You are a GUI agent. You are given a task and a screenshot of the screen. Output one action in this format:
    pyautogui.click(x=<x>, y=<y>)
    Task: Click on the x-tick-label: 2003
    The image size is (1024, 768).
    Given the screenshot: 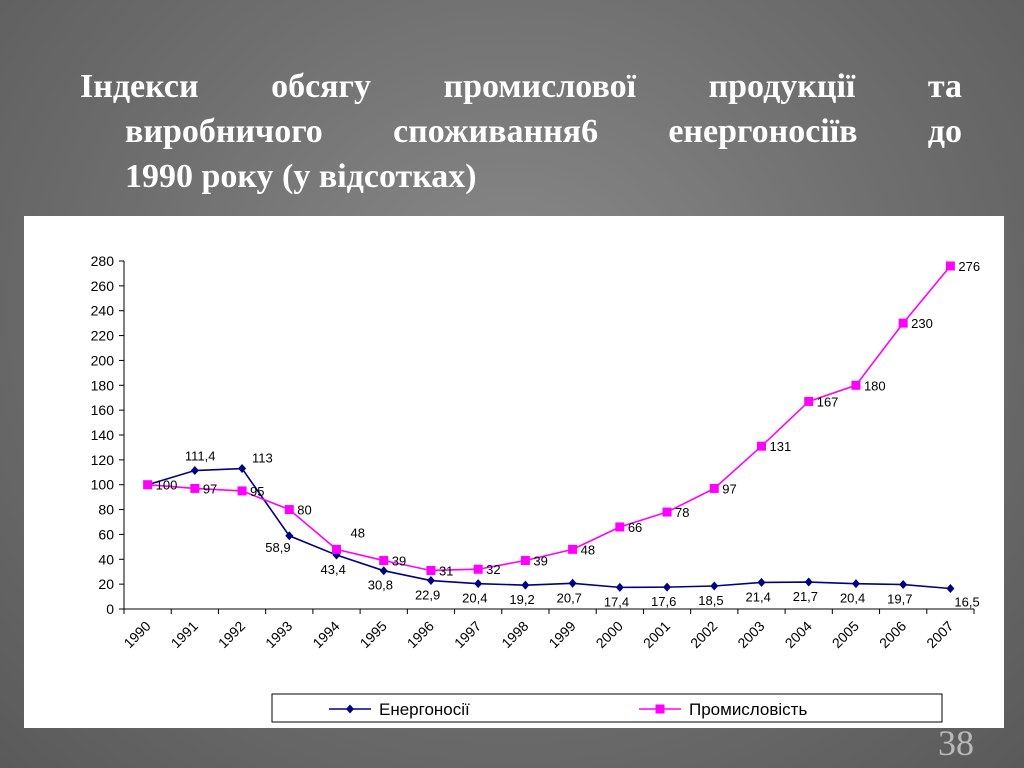 What is the action you would take?
    pyautogui.click(x=750, y=634)
    